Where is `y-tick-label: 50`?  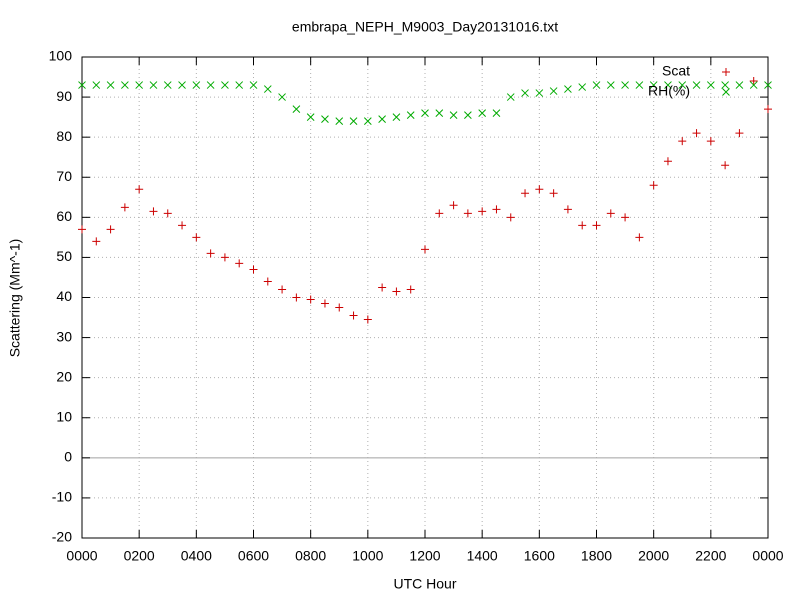
y-tick-label: 50 is located at coordinates (64, 256).